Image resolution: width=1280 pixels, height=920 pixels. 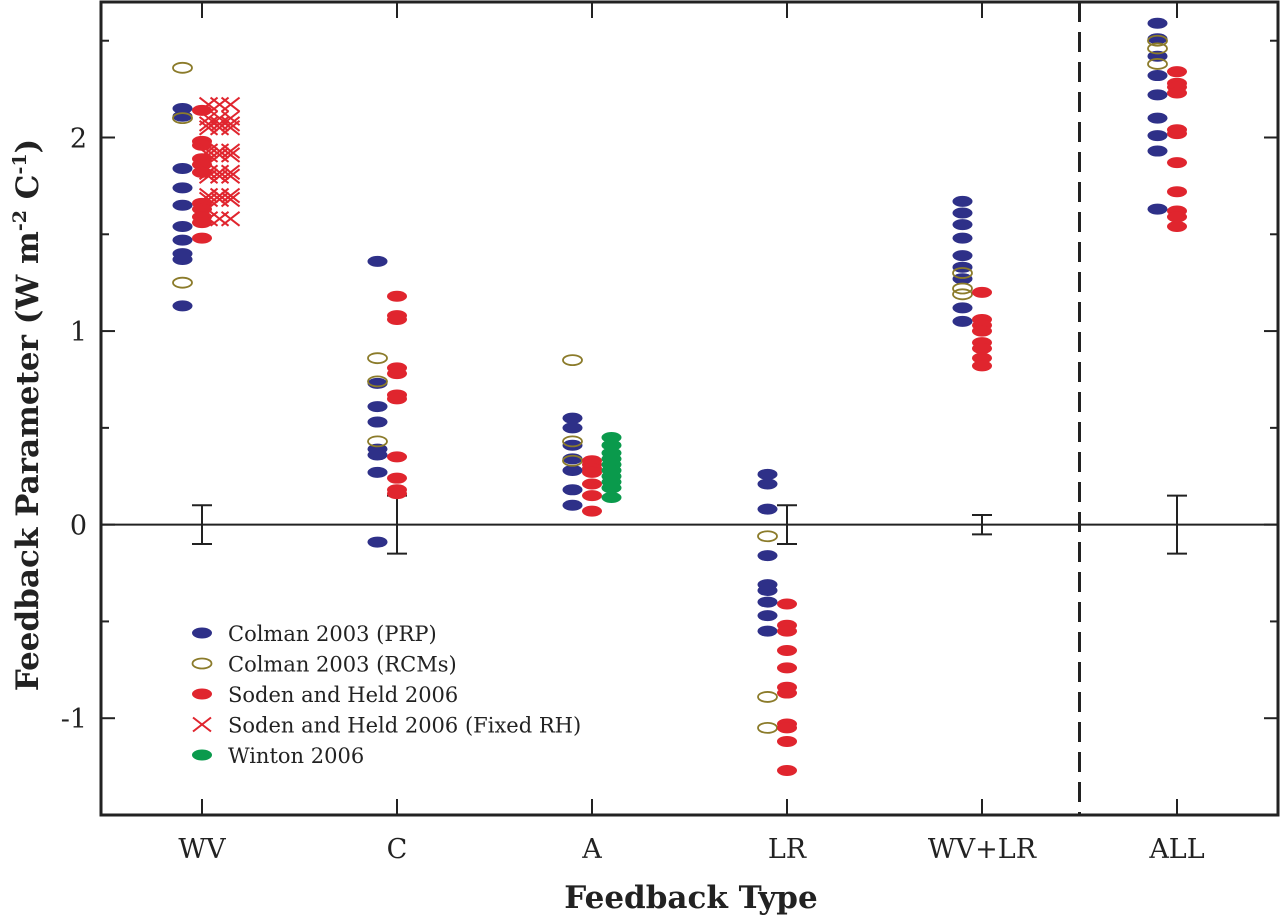 I want to click on legend-winton-2006-label: Winton 2006, so click(x=296, y=756).